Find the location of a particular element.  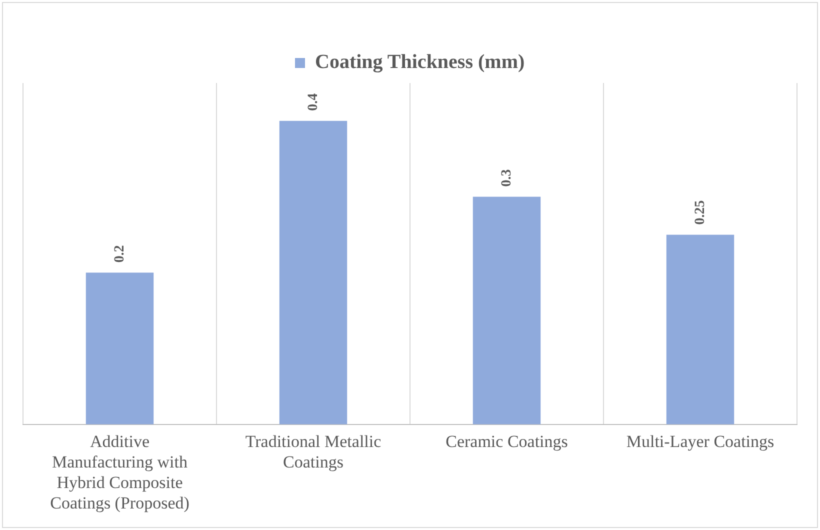

x-tick-label: Traditional Metallic Coatings is located at coordinates (313, 452).